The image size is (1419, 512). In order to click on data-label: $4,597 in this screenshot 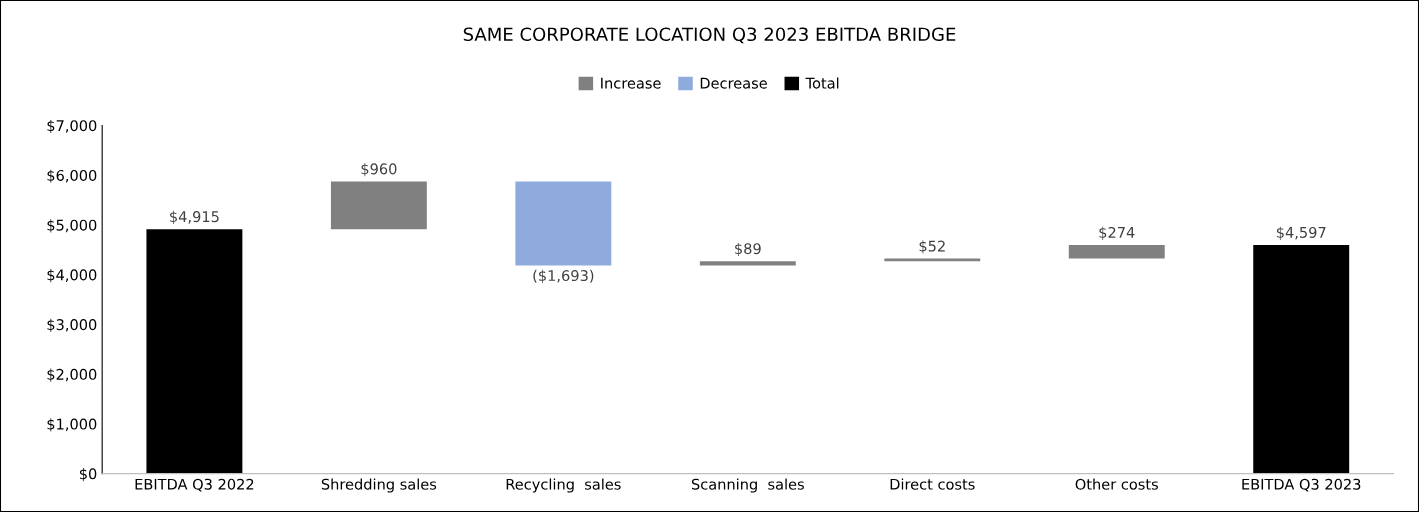, I will do `click(1301, 233)`.